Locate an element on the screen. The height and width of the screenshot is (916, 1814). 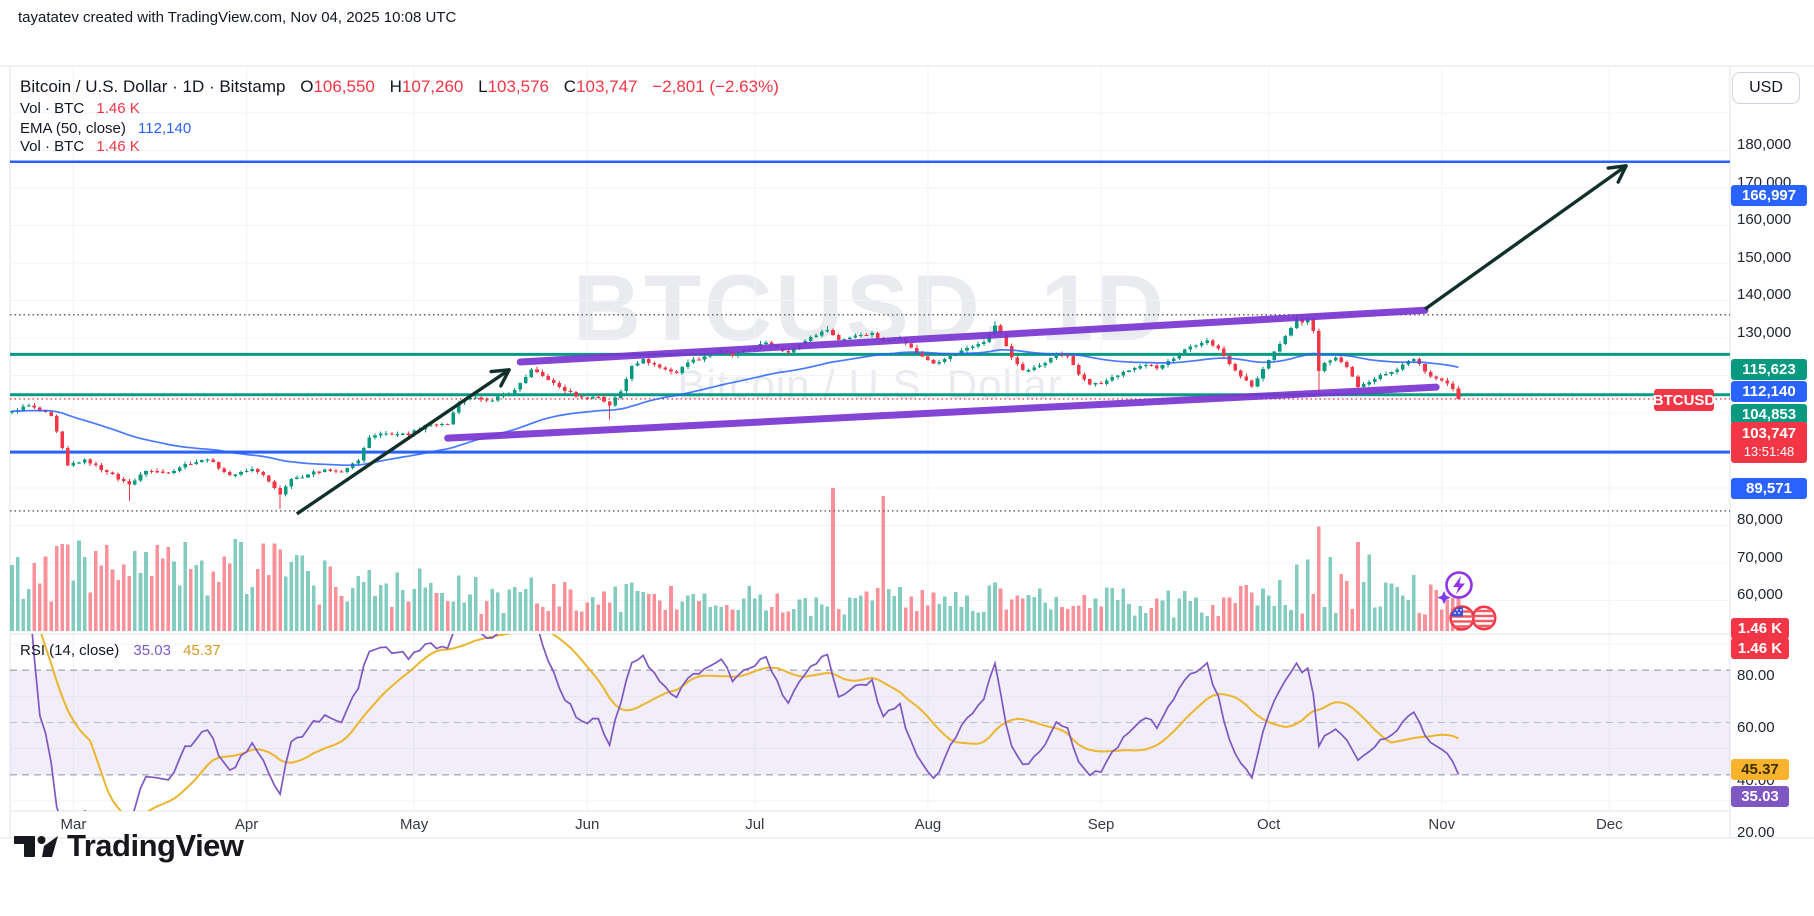
month-label: Mar is located at coordinates (73, 824).